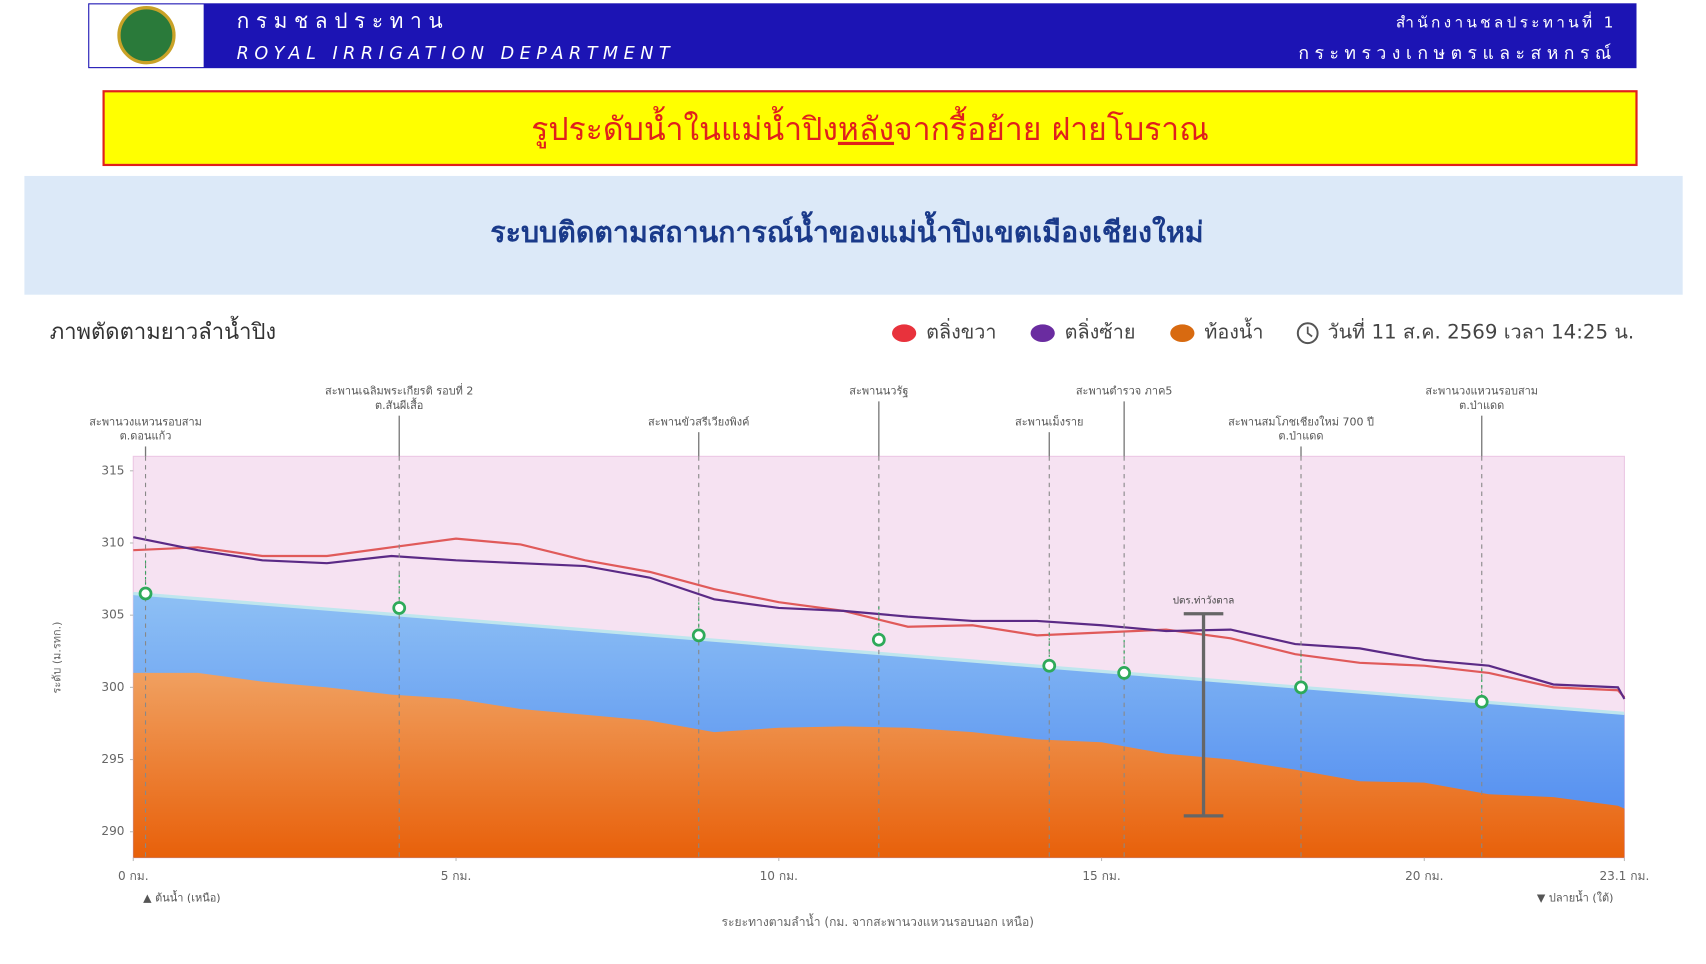 The image size is (1706, 964). What do you see at coordinates (779, 876) in the screenshot?
I see `x-tick-label: 10 กม.` at bounding box center [779, 876].